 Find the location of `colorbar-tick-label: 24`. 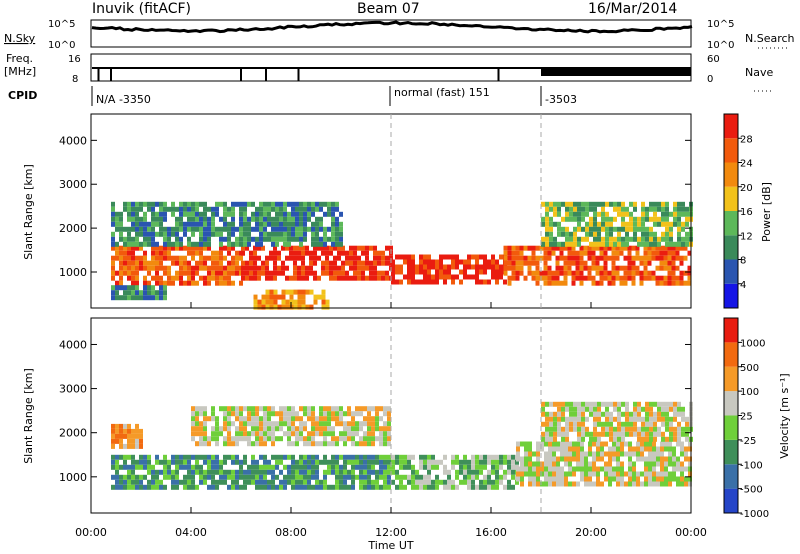

colorbar-tick-label: 24 is located at coordinates (746, 164).